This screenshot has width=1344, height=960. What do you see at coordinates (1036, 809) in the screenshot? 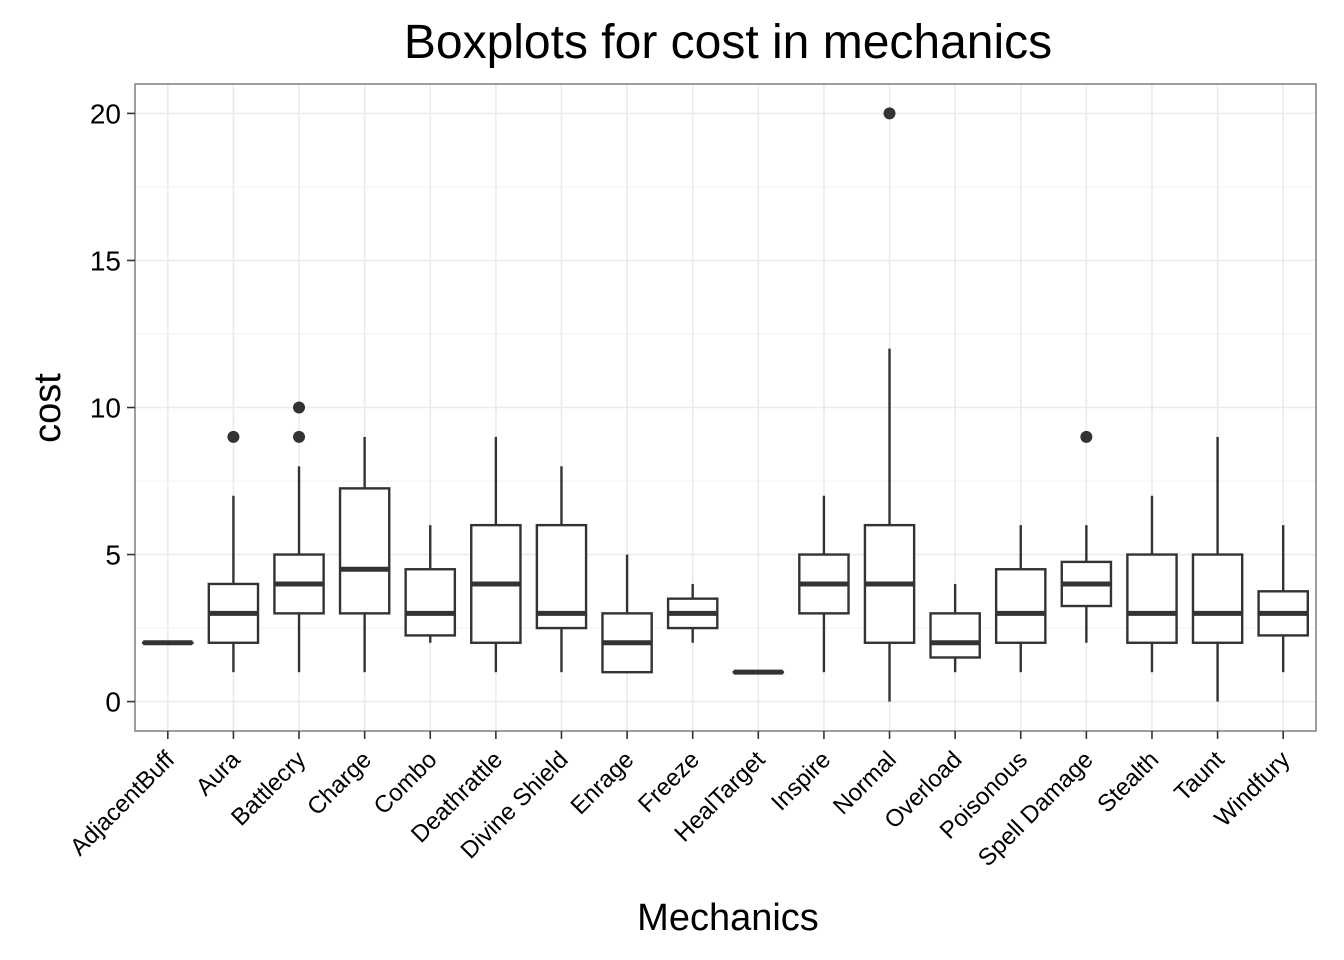
I see `x-tick-label: Spell Damage` at bounding box center [1036, 809].